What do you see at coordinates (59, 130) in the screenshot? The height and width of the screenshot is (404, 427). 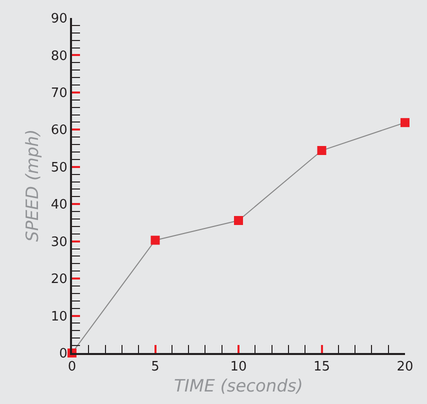 I see `y-tick-label: 60` at bounding box center [59, 130].